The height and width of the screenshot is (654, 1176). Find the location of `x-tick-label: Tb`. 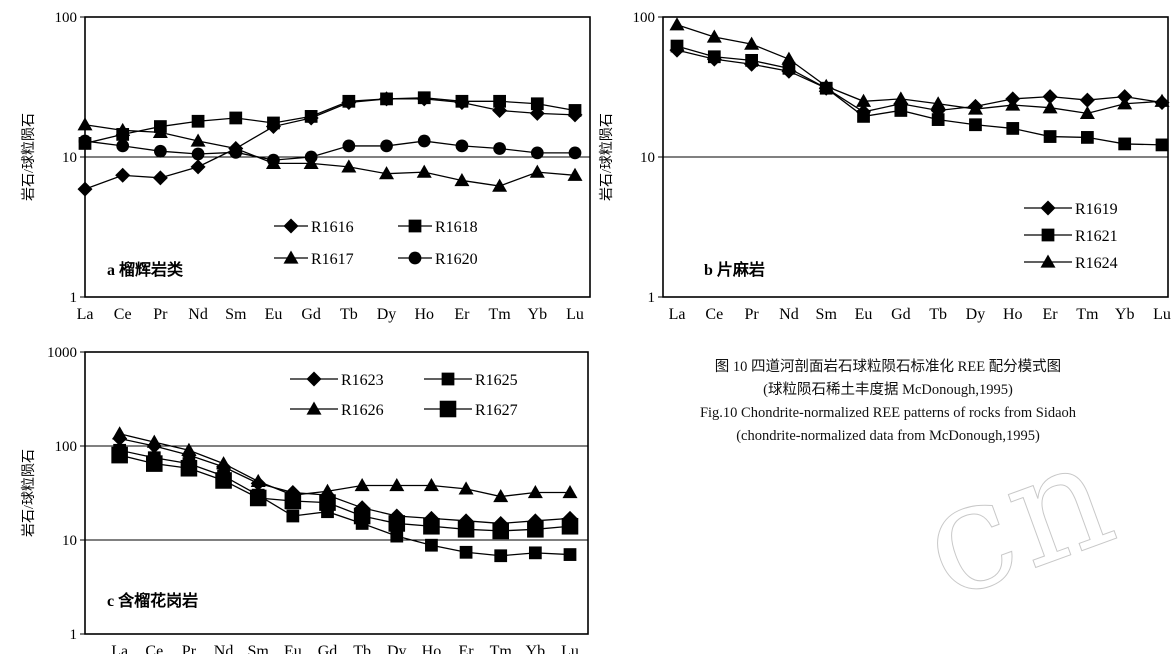

x-tick-label: Tb is located at coordinates (349, 314).